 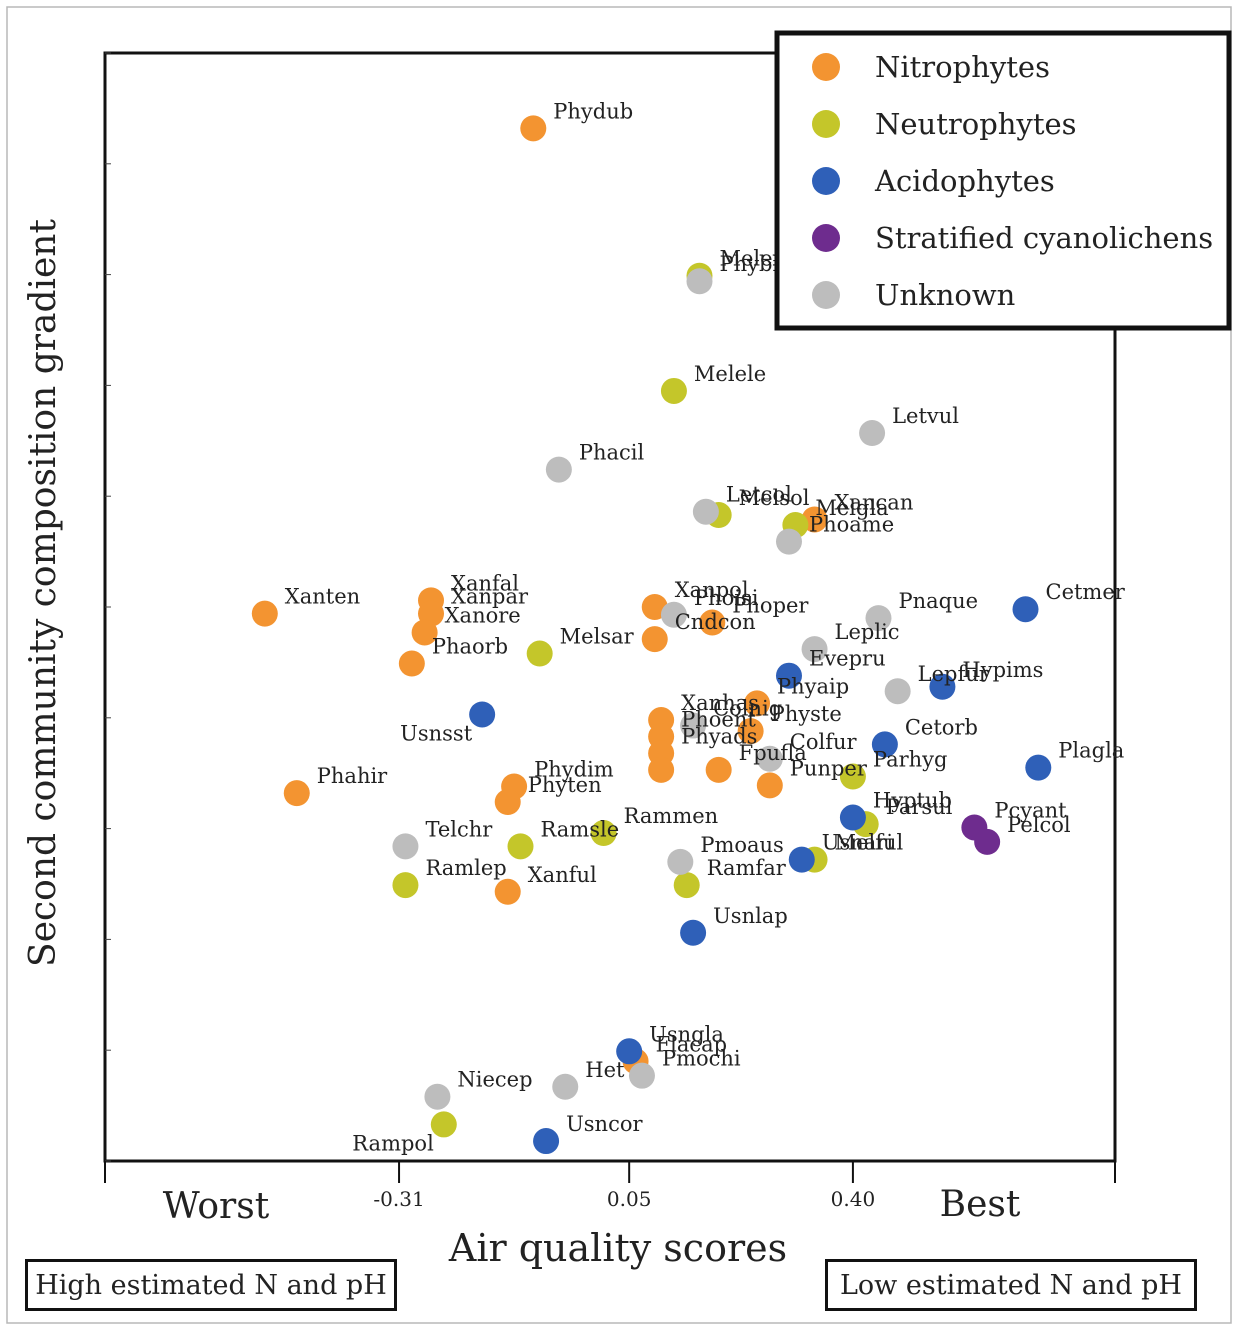 I want to click on point-label: Cetorb, so click(x=941, y=727).